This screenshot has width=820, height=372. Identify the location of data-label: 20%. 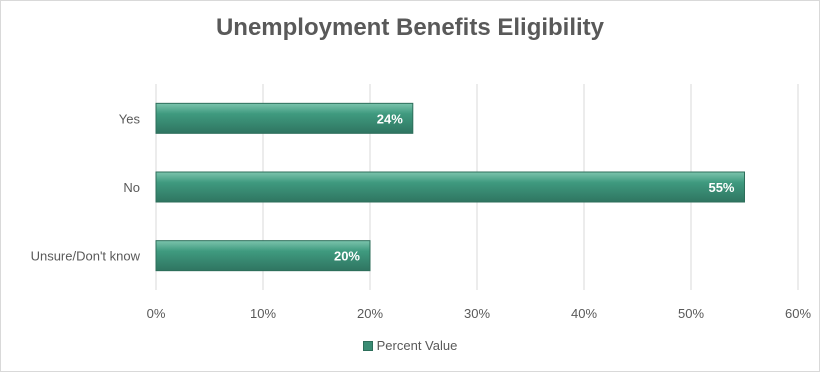
(347, 256).